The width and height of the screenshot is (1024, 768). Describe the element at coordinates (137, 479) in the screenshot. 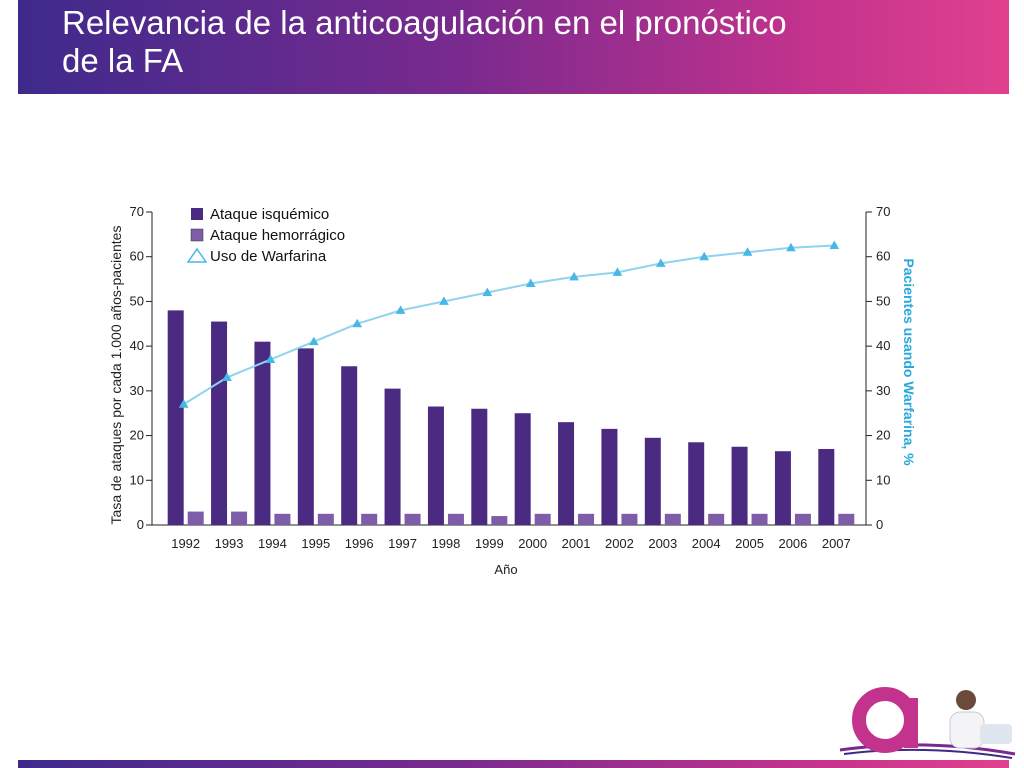

I see `left-axis-tick-label: 10` at that location.